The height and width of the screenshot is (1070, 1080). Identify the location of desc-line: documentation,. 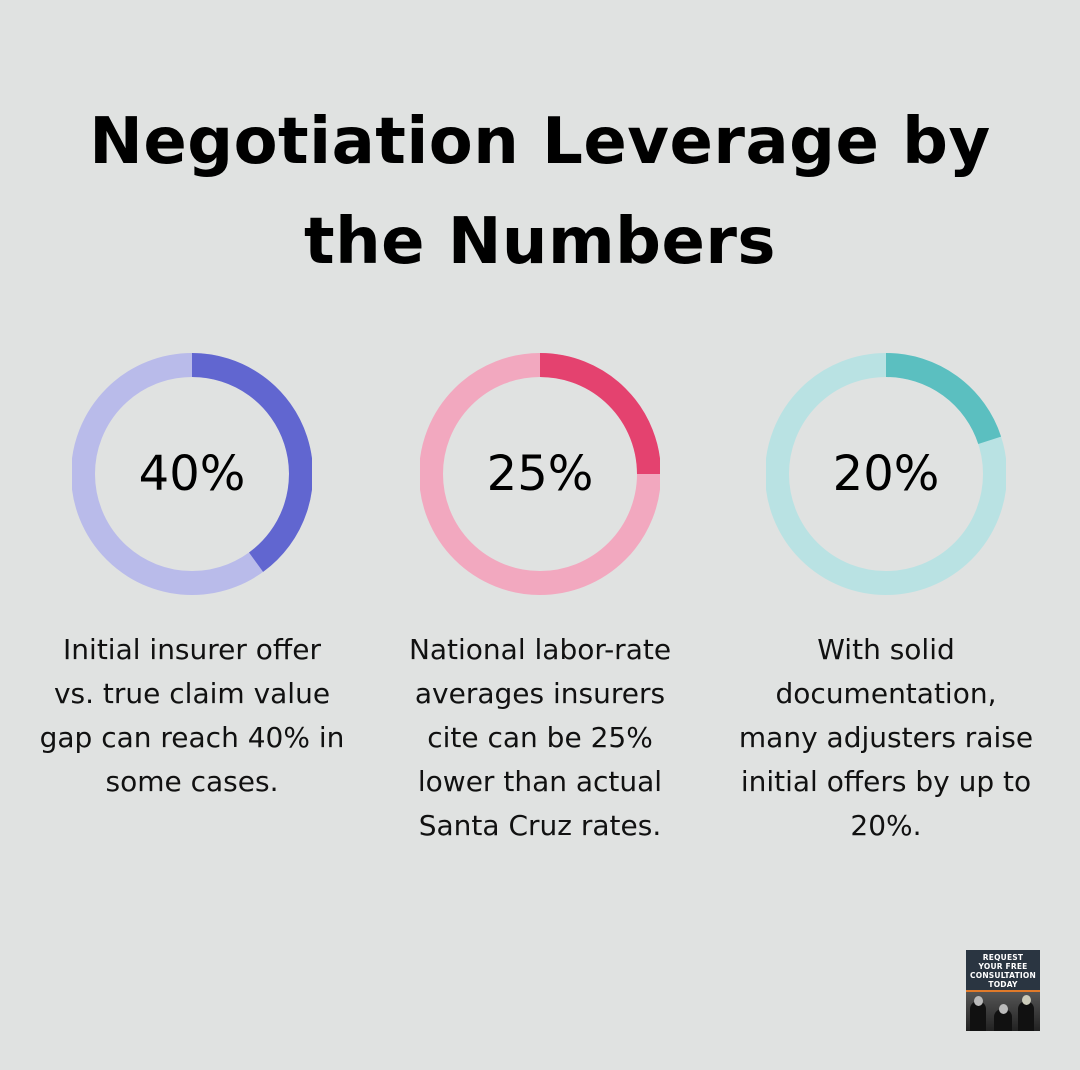
(886, 693).